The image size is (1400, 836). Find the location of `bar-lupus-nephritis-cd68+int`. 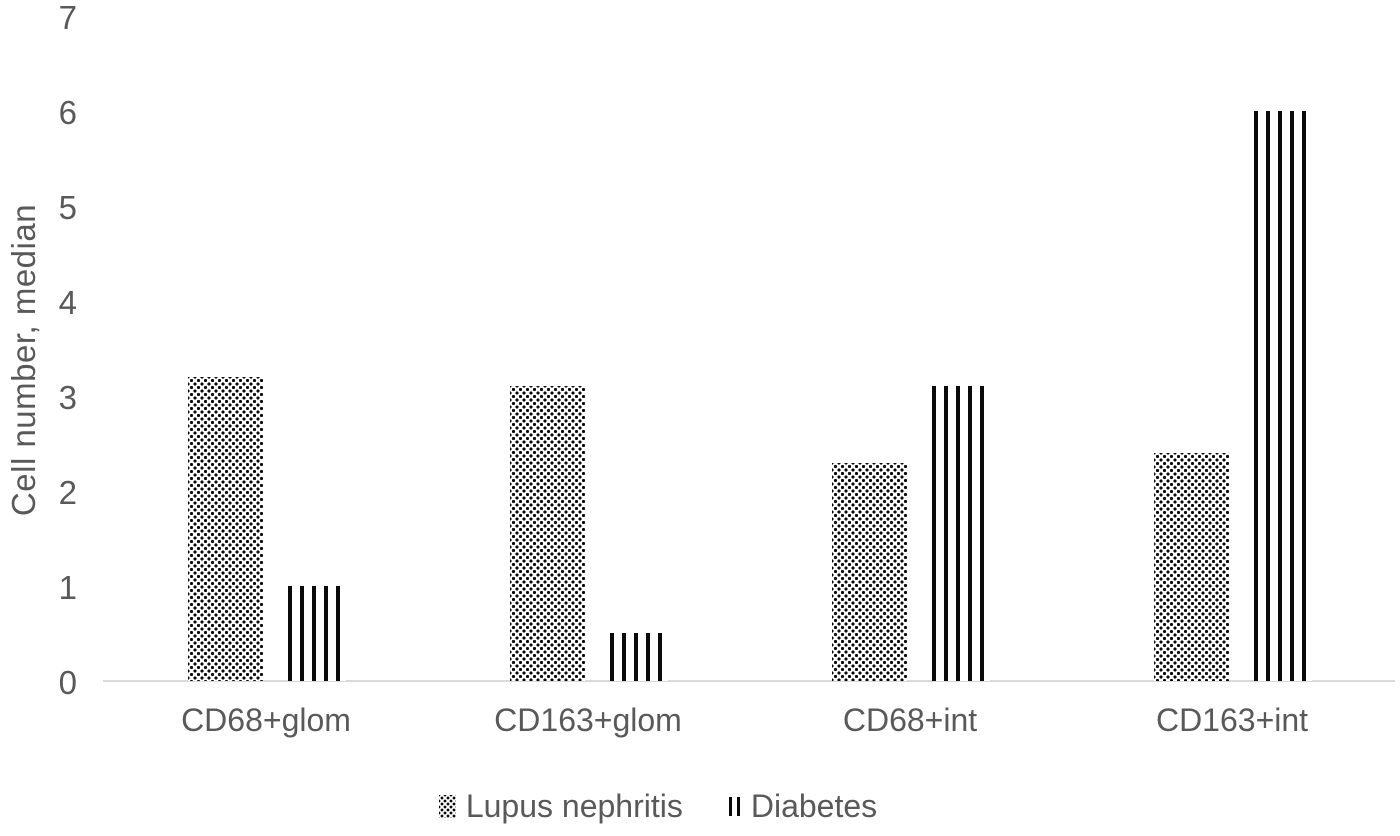

bar-lupus-nephritis-cd68+int is located at coordinates (869, 572).